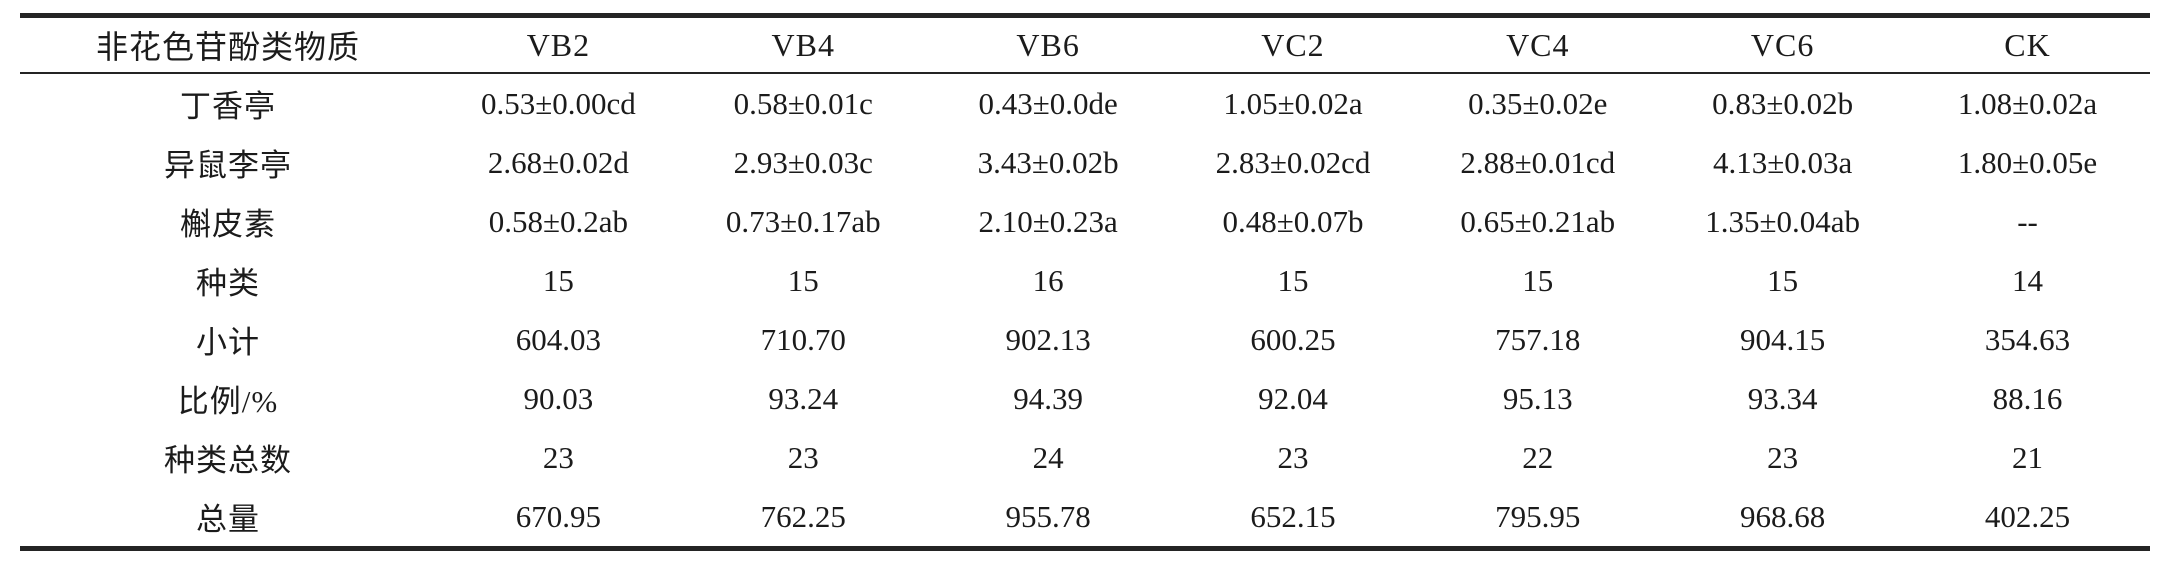 The image size is (2166, 570). Describe the element at coordinates (2027, 516) in the screenshot. I see `data-cell: 402.25` at that location.